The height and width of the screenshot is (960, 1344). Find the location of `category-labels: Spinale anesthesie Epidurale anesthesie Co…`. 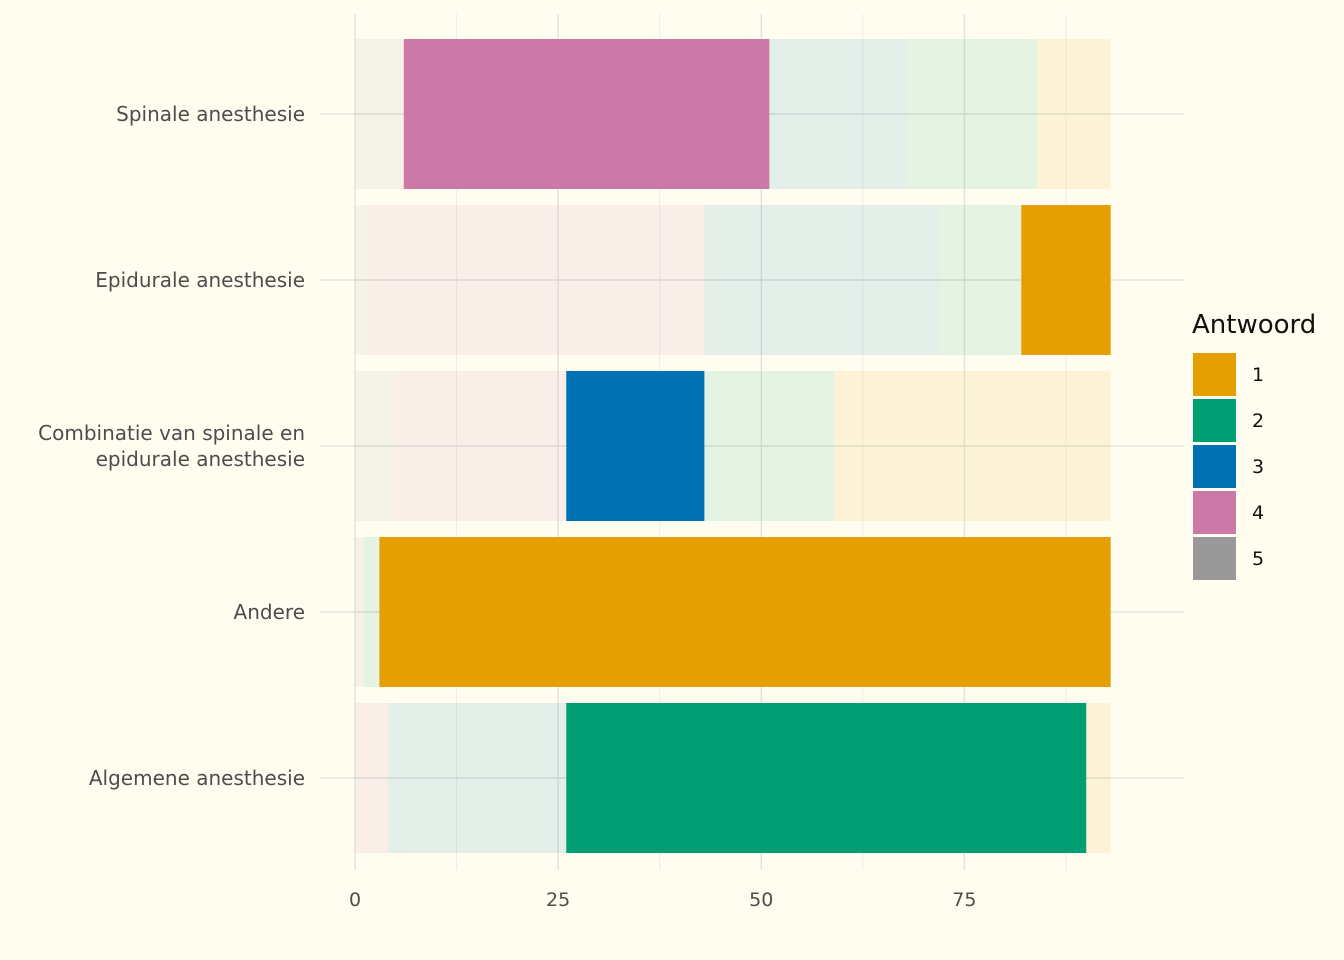

category-labels: Spinale anesthesie Epidurale anesthesie Co… is located at coordinates (171, 446).